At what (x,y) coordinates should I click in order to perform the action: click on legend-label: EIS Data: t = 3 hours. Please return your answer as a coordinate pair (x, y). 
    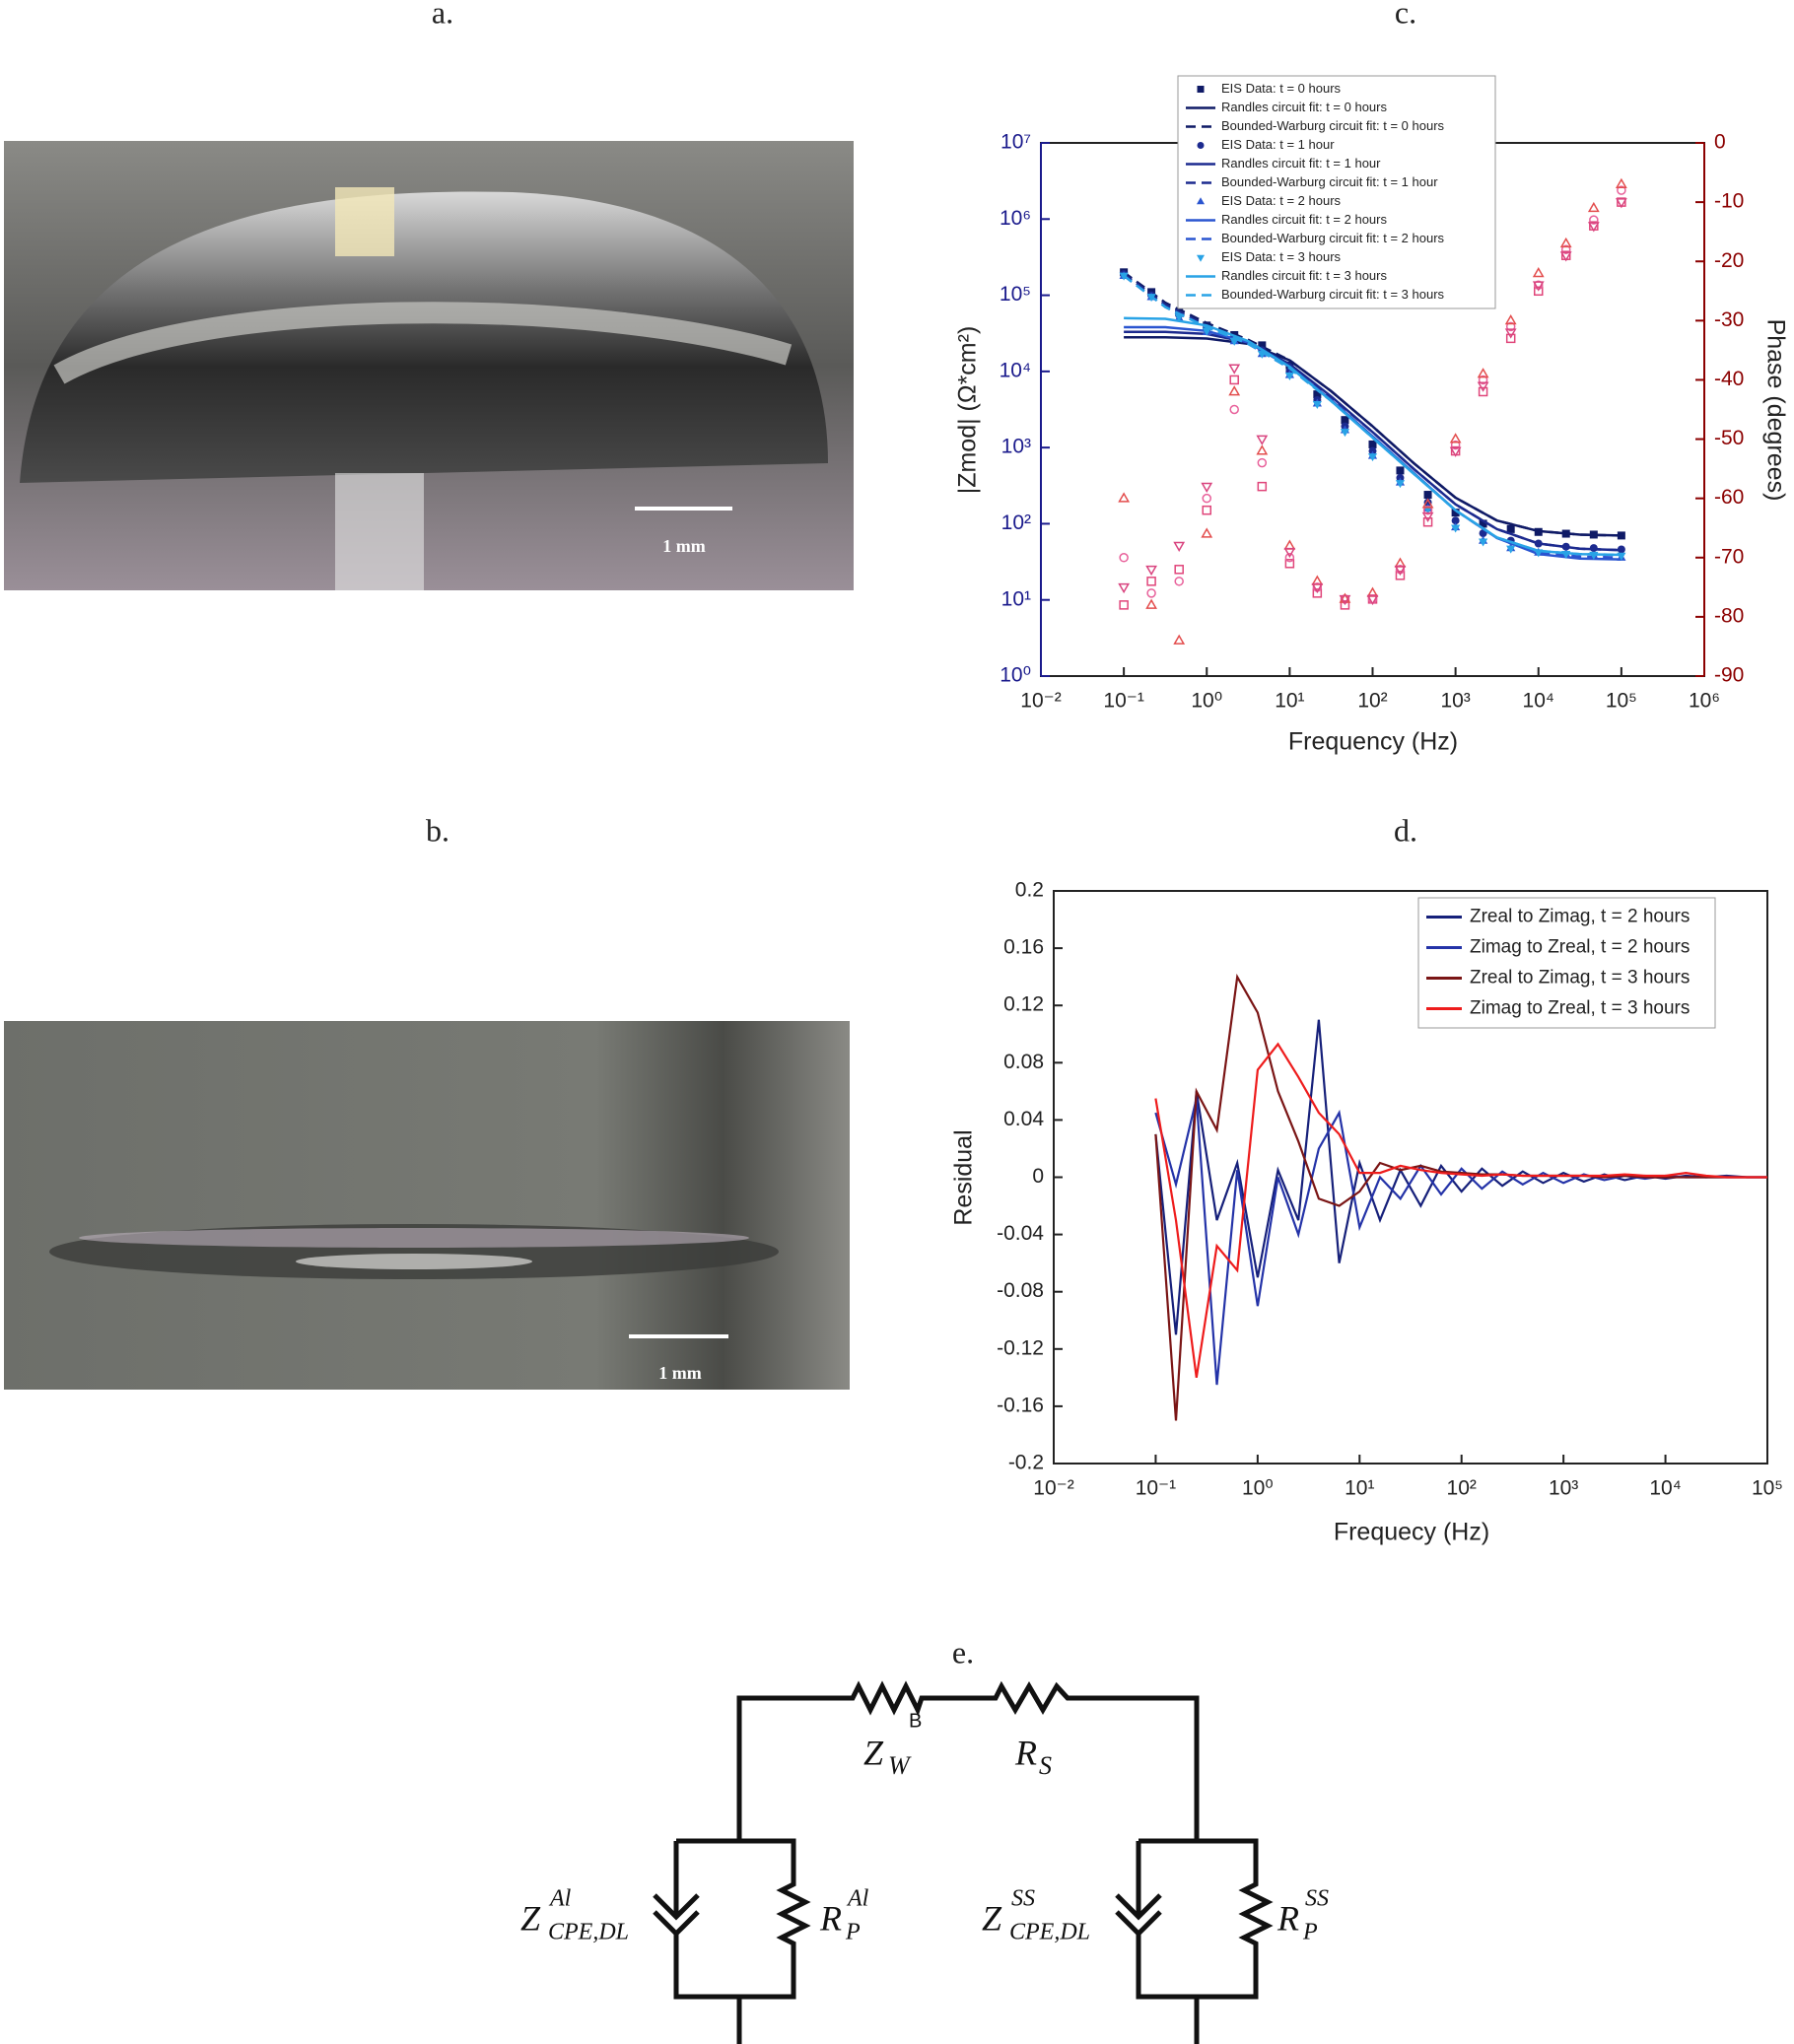
    Looking at the image, I should click on (1282, 256).